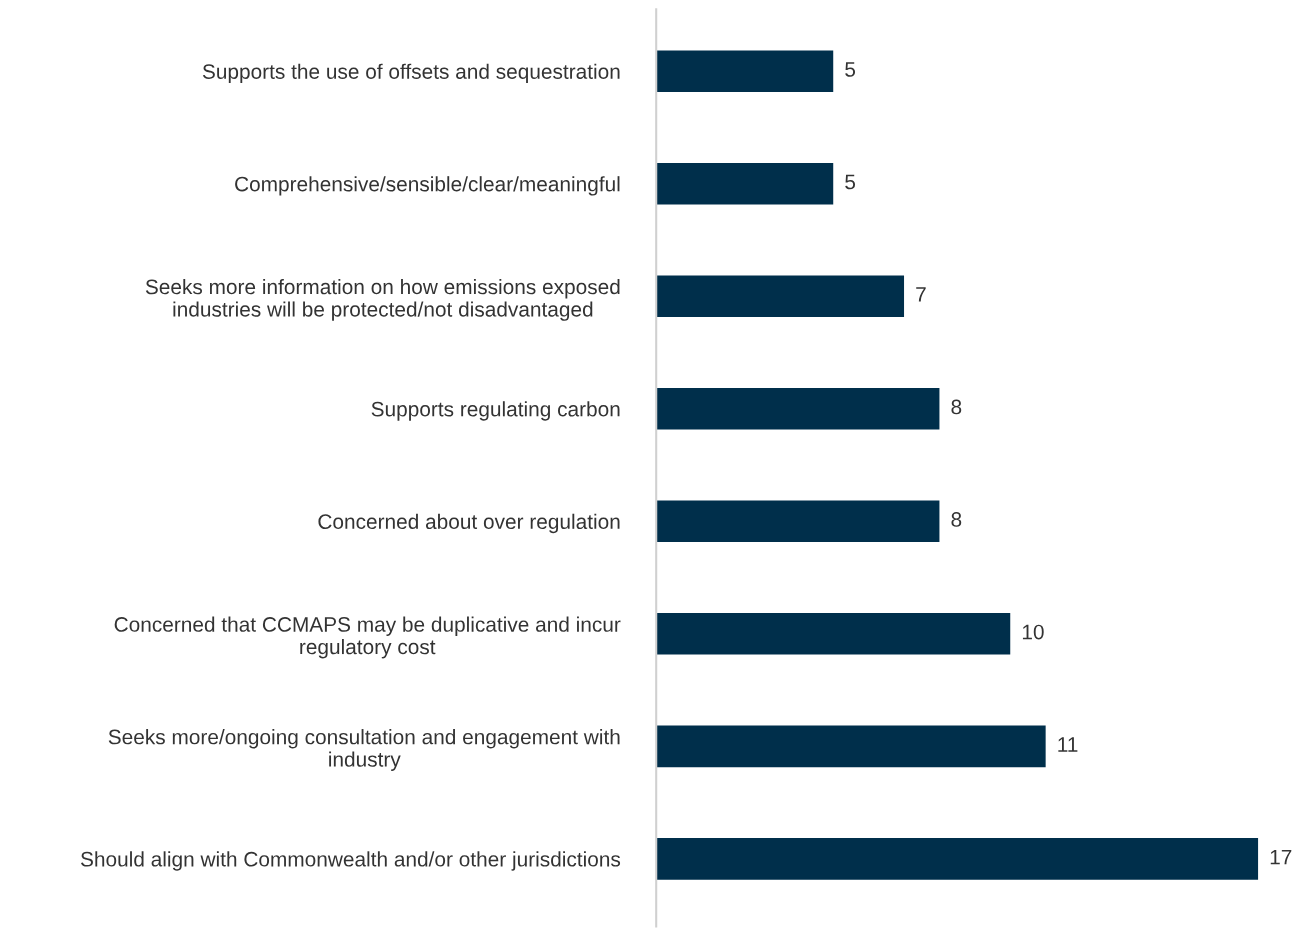 The image size is (1302, 931). What do you see at coordinates (382, 299) in the screenshot?
I see `y-tick-label: Seeks more information on how emissions exposed industries will be protected/not disadvantaged` at bounding box center [382, 299].